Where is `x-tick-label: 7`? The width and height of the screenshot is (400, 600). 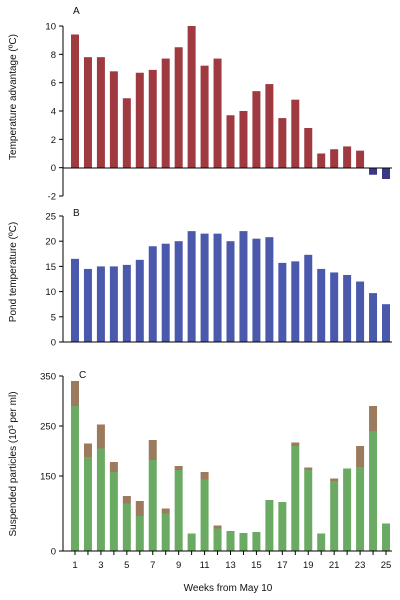 x-tick-label: 7 is located at coordinates (152, 565).